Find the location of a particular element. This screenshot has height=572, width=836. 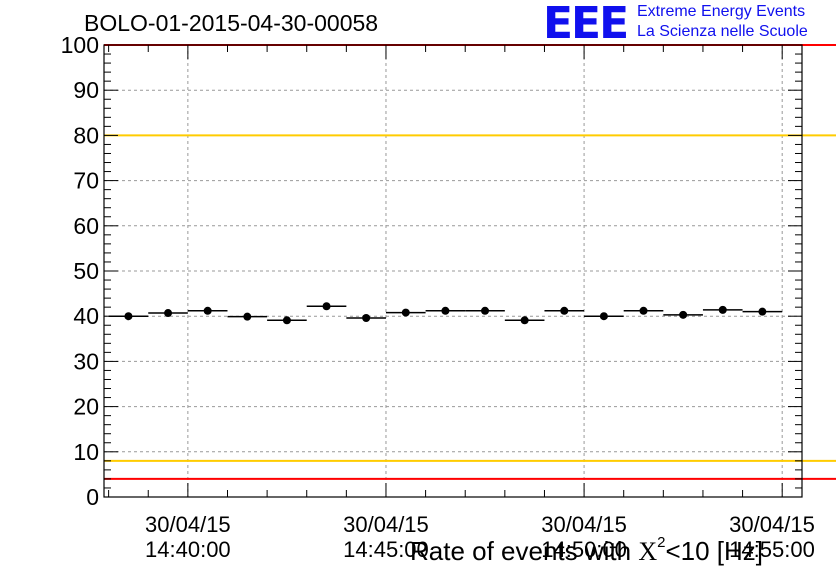

y-tick-label: 100 is located at coordinates (80, 45).